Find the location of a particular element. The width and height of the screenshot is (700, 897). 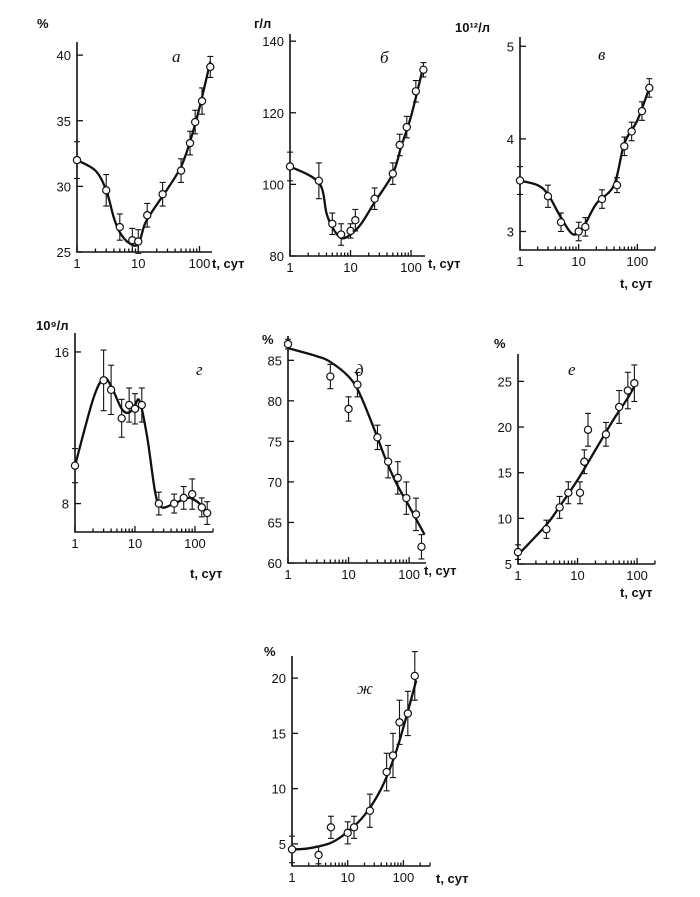

y-axis-label: 10¹²/л is located at coordinates (472, 27).